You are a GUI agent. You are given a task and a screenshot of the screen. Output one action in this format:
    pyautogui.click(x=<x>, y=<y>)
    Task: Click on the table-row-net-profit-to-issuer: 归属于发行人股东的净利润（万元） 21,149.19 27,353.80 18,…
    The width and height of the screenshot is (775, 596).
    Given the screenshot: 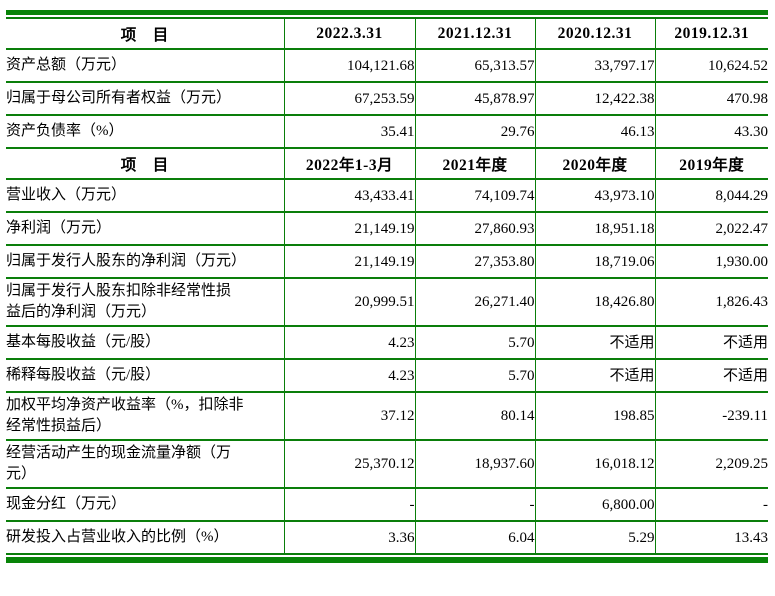 What is the action you would take?
    pyautogui.click(x=387, y=261)
    